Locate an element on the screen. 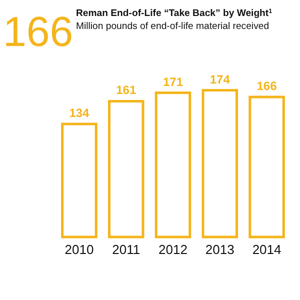 The width and height of the screenshot is (300, 300). x-tick-label: 2013 is located at coordinates (219, 249).